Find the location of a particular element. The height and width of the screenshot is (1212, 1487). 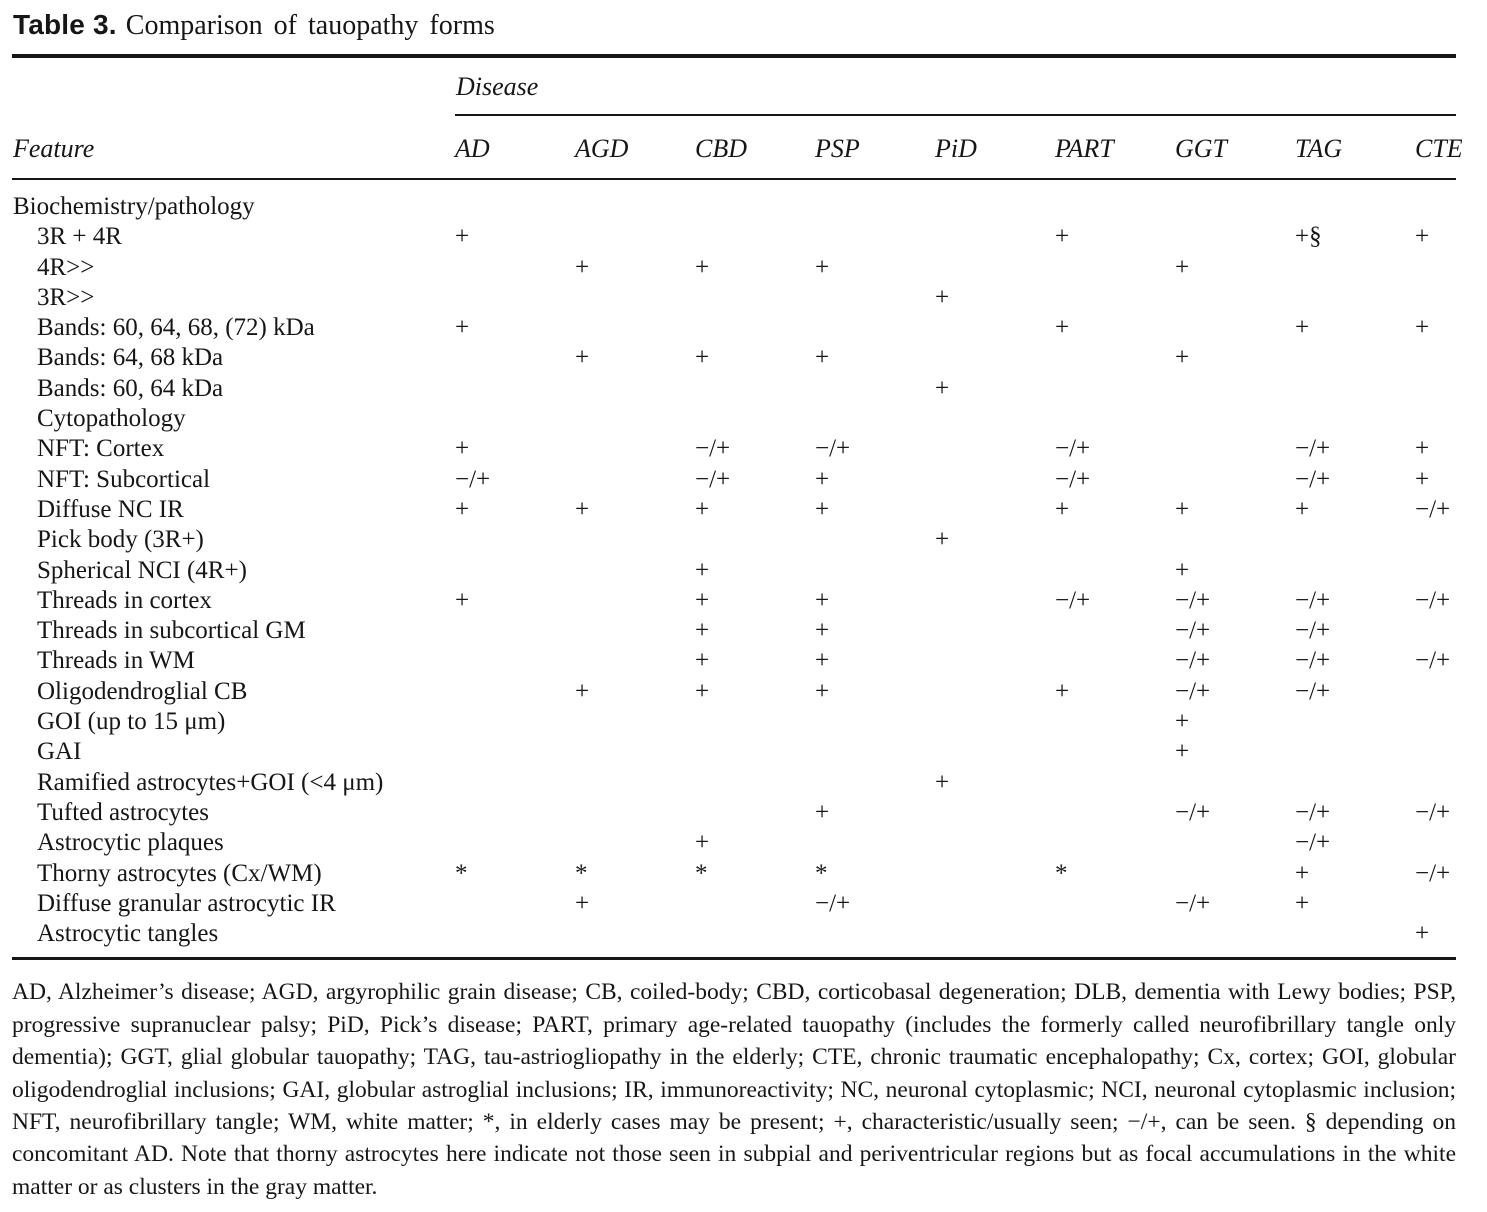

table-number: Table 3. is located at coordinates (65, 24).